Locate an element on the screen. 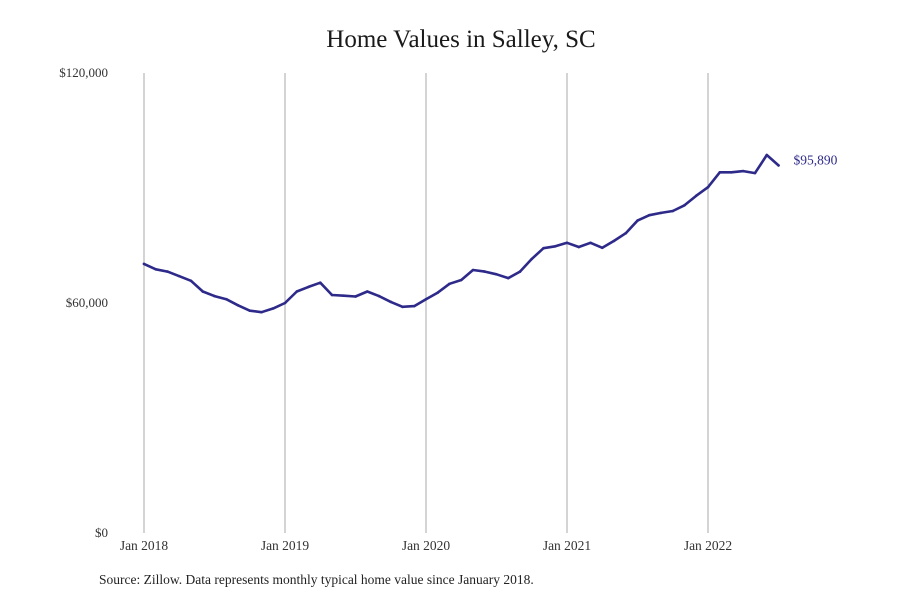 The width and height of the screenshot is (900, 600). x-tick-label: Jan 2019 is located at coordinates (285, 545).